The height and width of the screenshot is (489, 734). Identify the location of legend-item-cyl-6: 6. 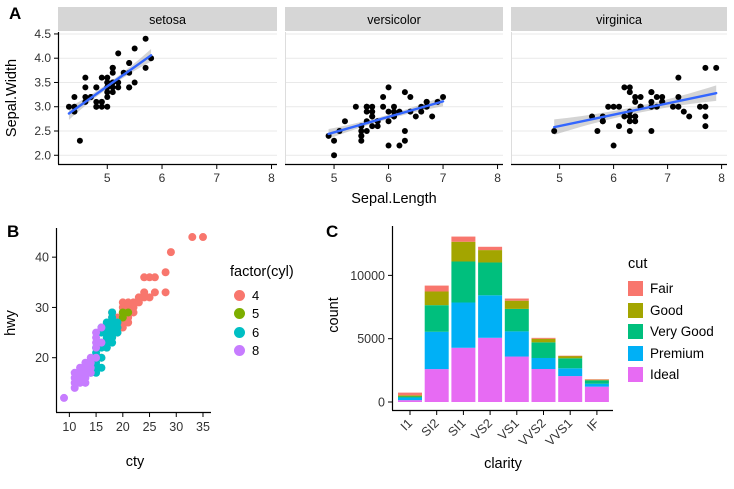
(262, 332).